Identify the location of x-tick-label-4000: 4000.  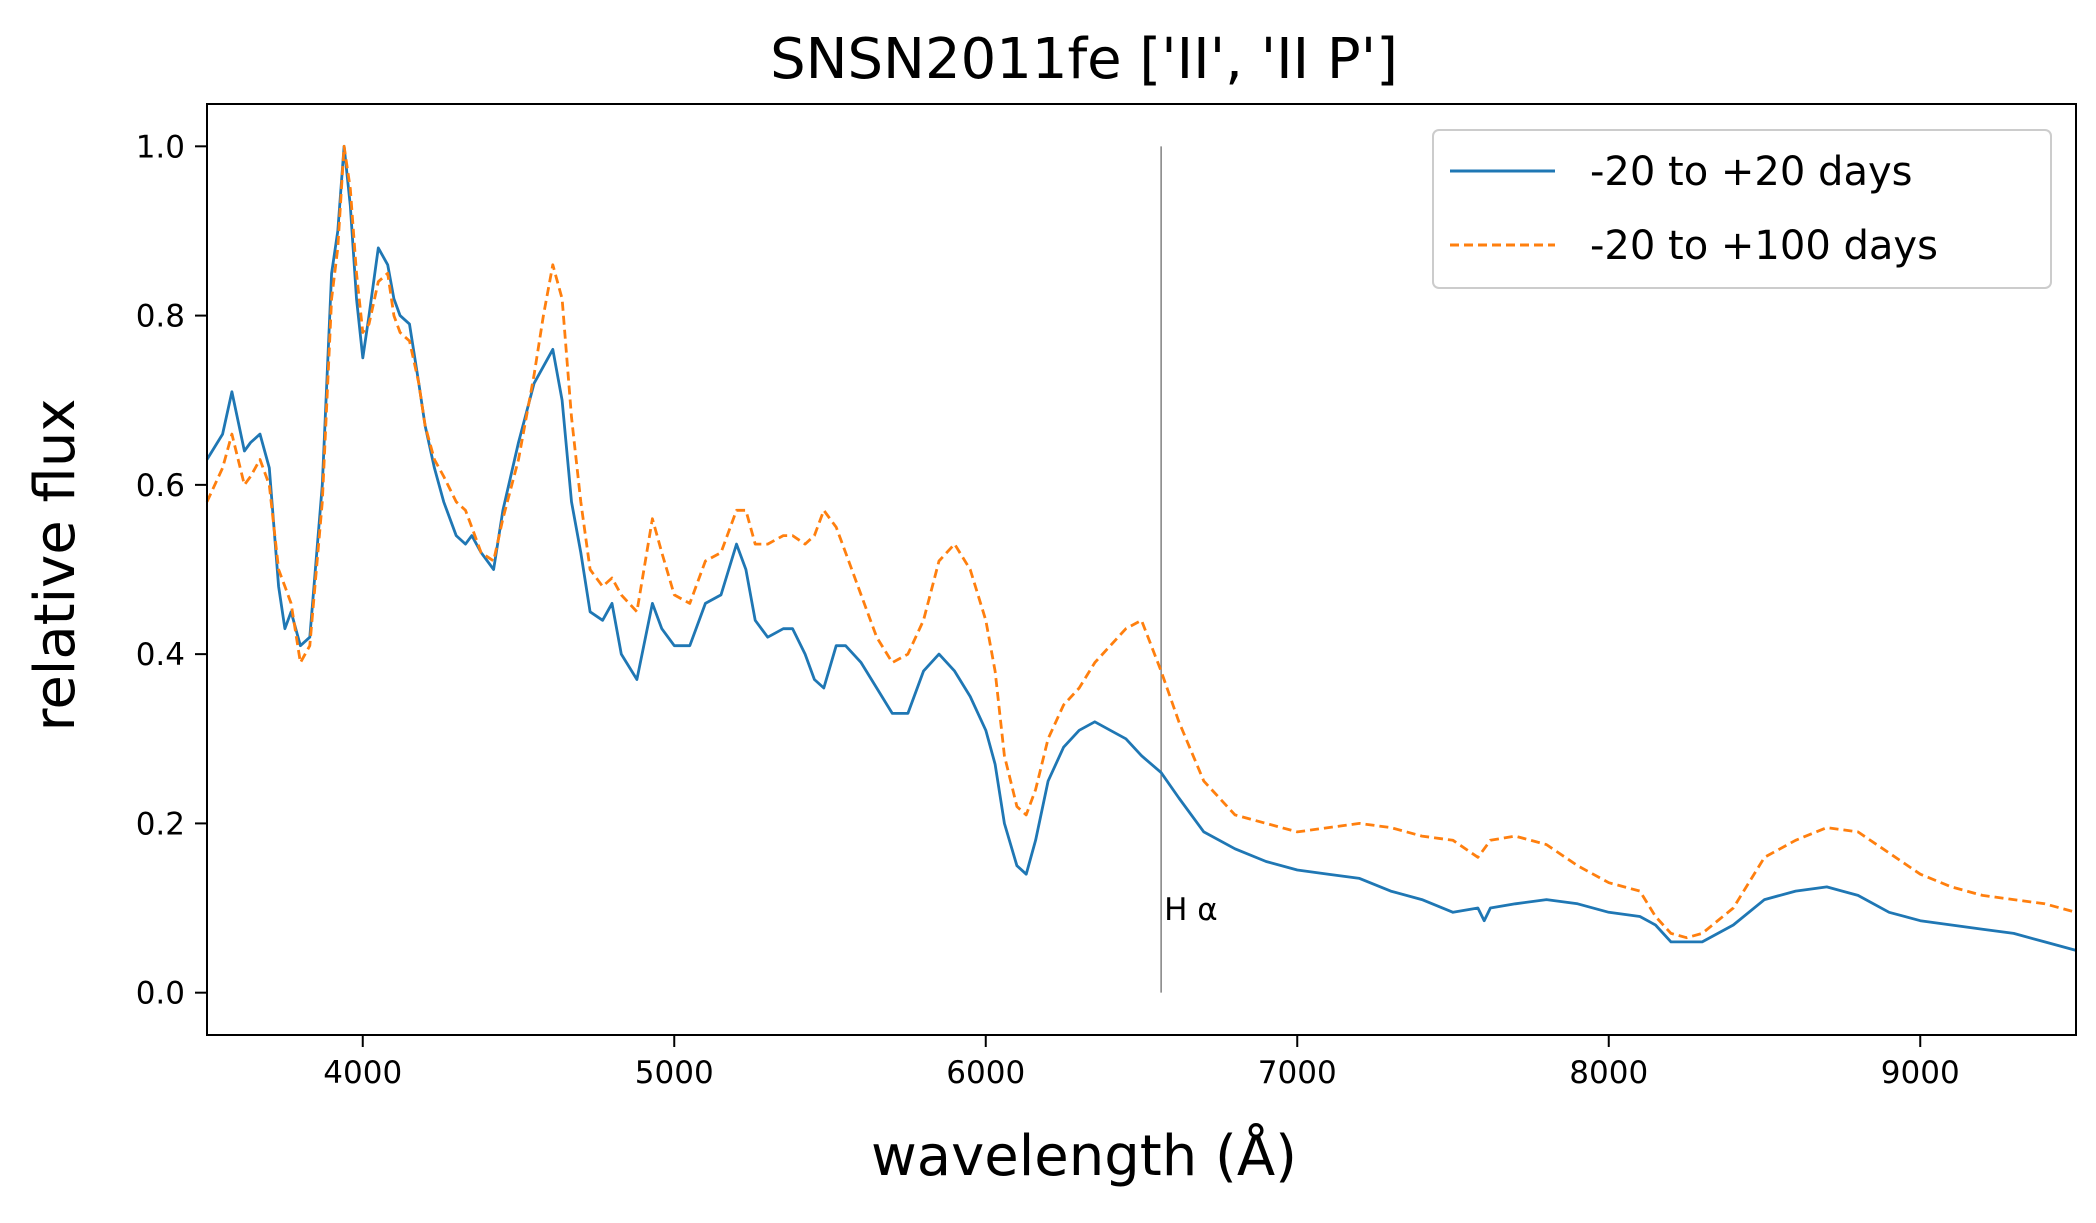
(362, 1073).